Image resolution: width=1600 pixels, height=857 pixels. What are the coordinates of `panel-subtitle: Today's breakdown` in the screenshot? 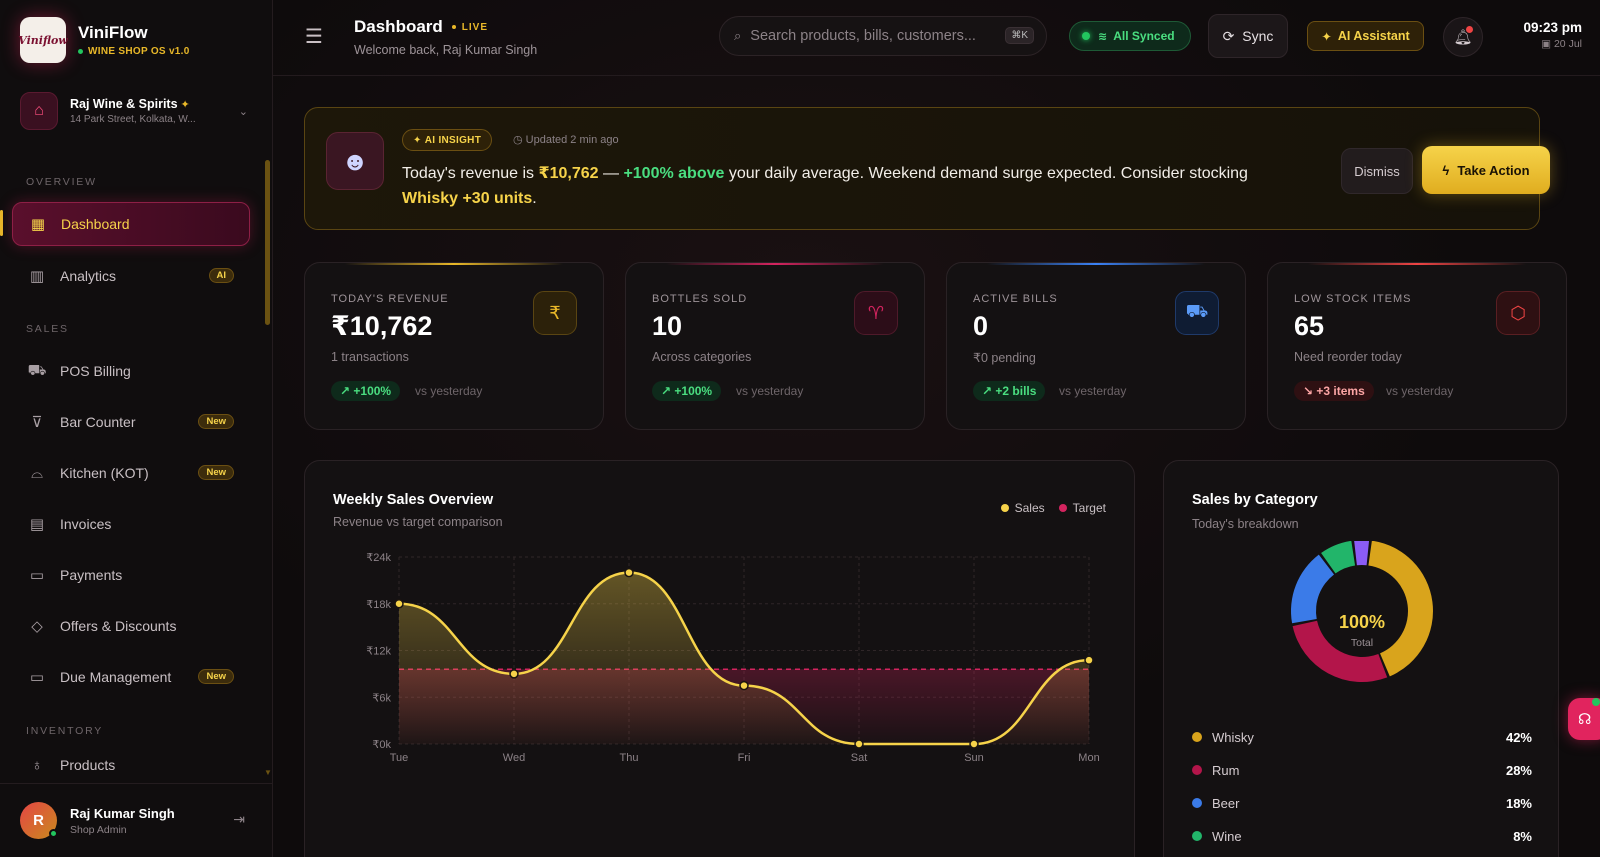 It's located at (1245, 524).